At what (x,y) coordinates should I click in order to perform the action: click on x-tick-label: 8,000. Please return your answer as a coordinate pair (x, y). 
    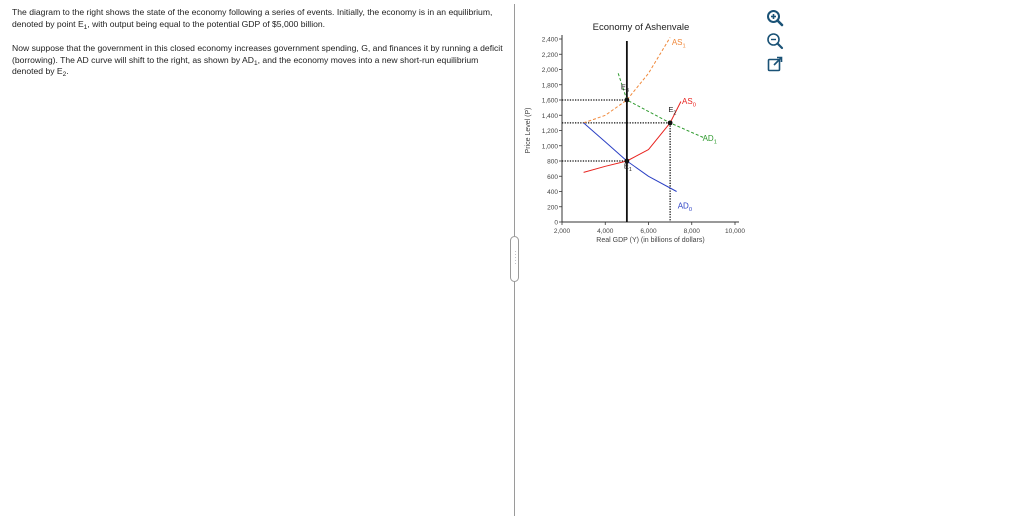
    Looking at the image, I should click on (692, 231).